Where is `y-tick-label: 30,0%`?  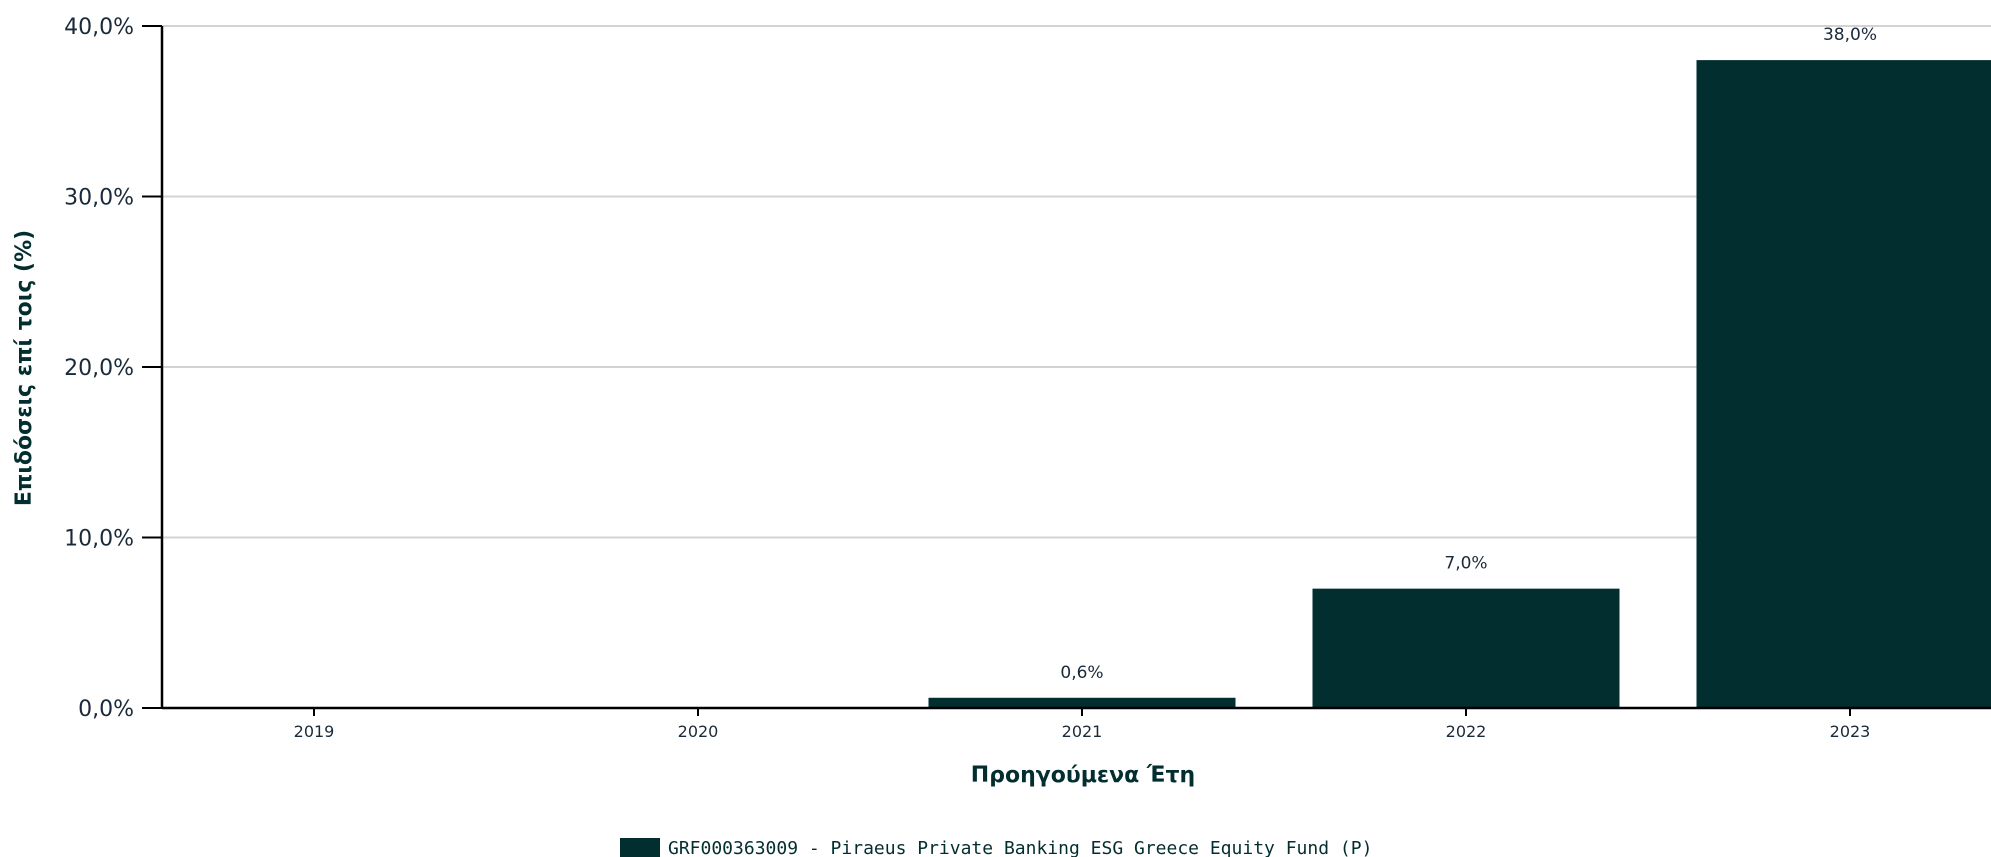
y-tick-label: 30,0% is located at coordinates (99, 198).